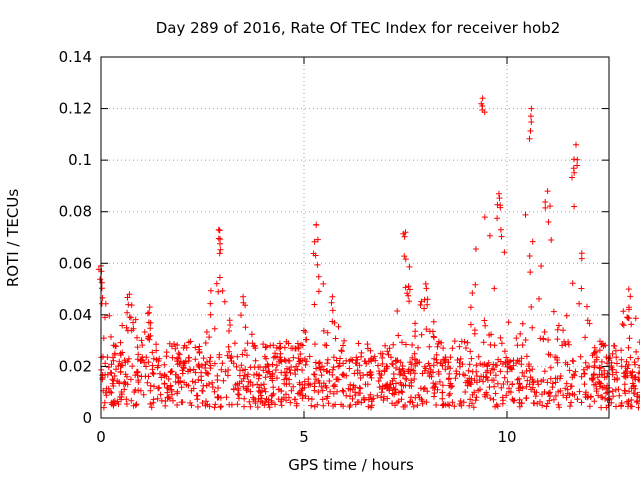 Image resolution: width=640 pixels, height=480 pixels. What do you see at coordinates (75, 109) in the screenshot?
I see `y-tick-label: 0.12` at bounding box center [75, 109].